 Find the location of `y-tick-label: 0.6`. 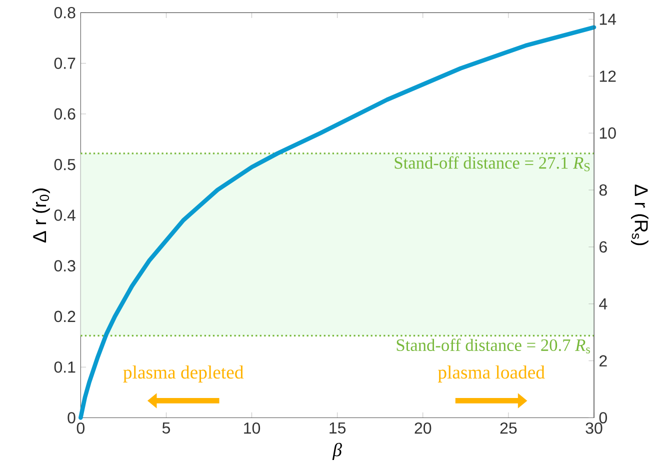

y-tick-label: 0.6 is located at coordinates (65, 114).